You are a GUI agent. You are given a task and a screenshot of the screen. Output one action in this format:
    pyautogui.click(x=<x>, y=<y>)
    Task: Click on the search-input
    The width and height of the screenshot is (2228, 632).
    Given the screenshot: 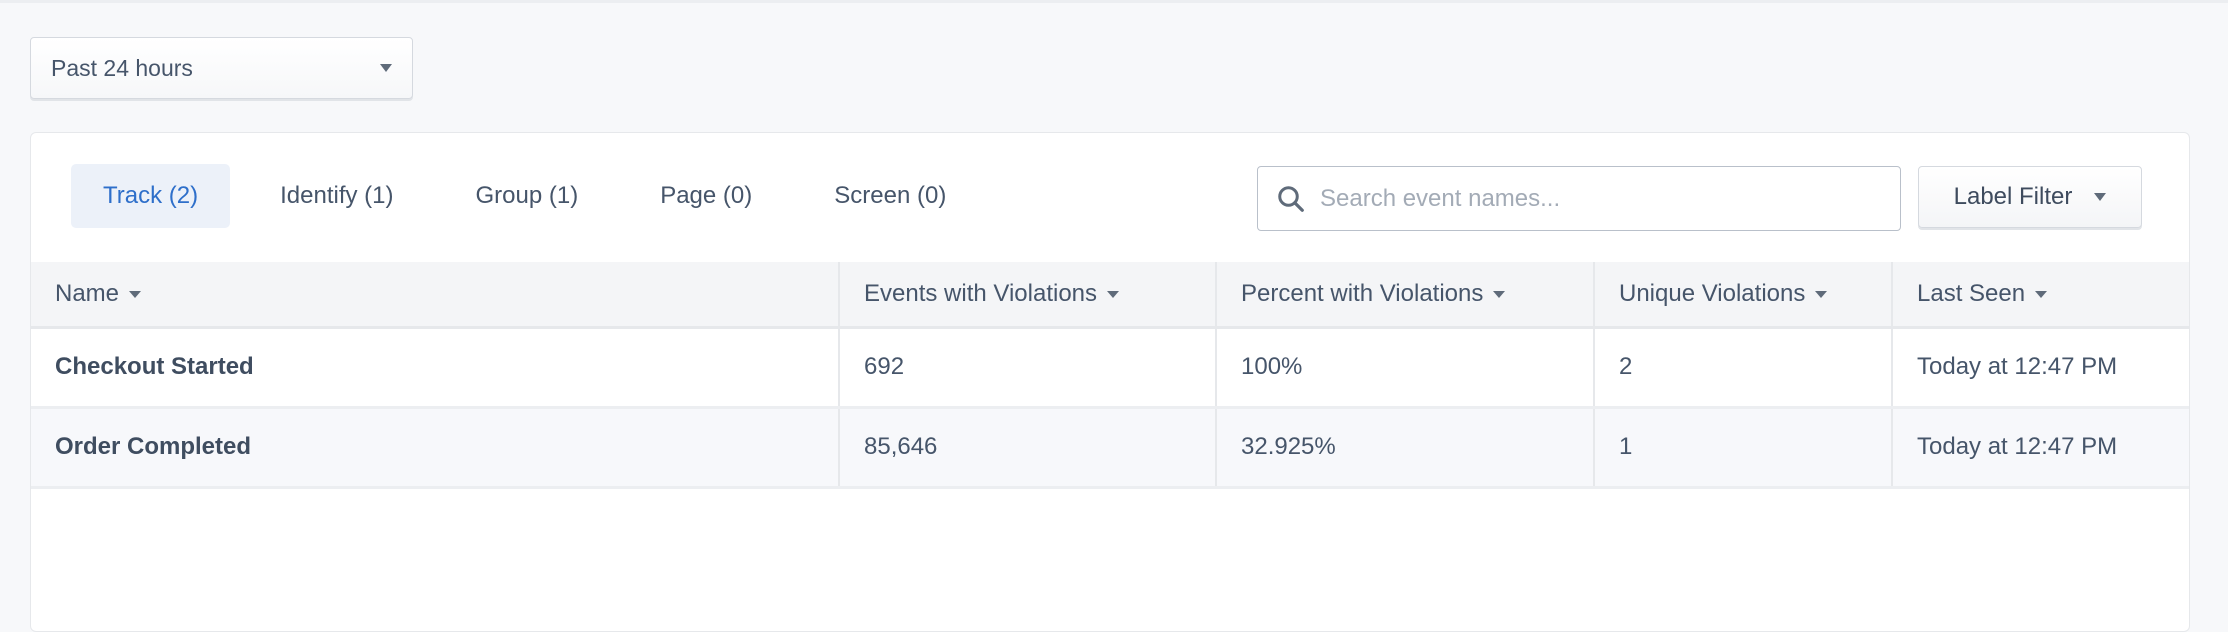 What is the action you would take?
    pyautogui.click(x=1610, y=198)
    